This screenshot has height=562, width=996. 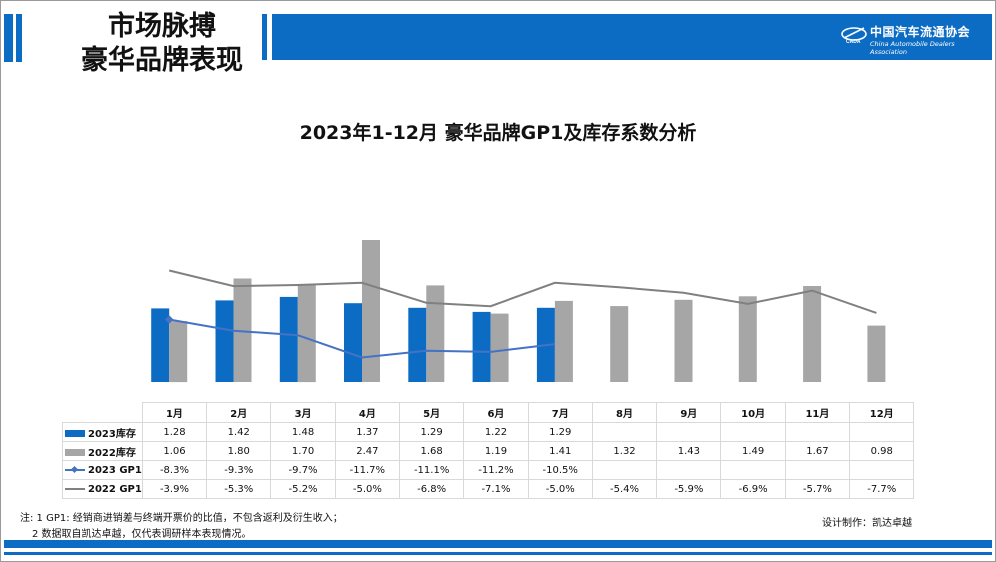 I want to click on bar-2023库存-3月, so click(x=288, y=339).